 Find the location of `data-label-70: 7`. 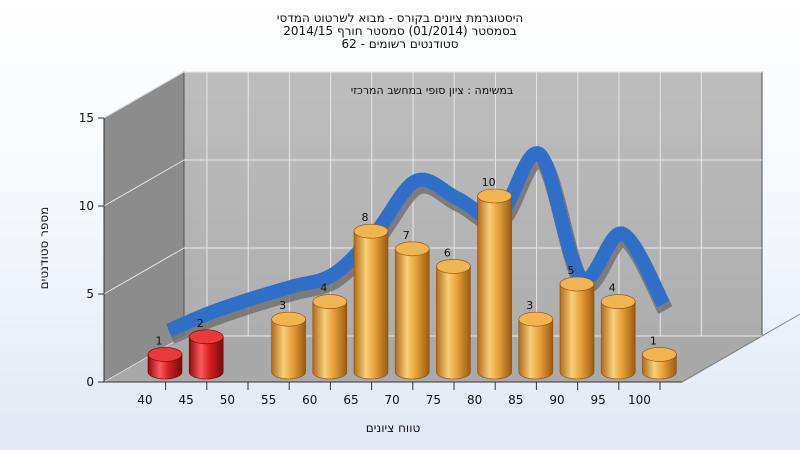

data-label-70: 7 is located at coordinates (406, 235).